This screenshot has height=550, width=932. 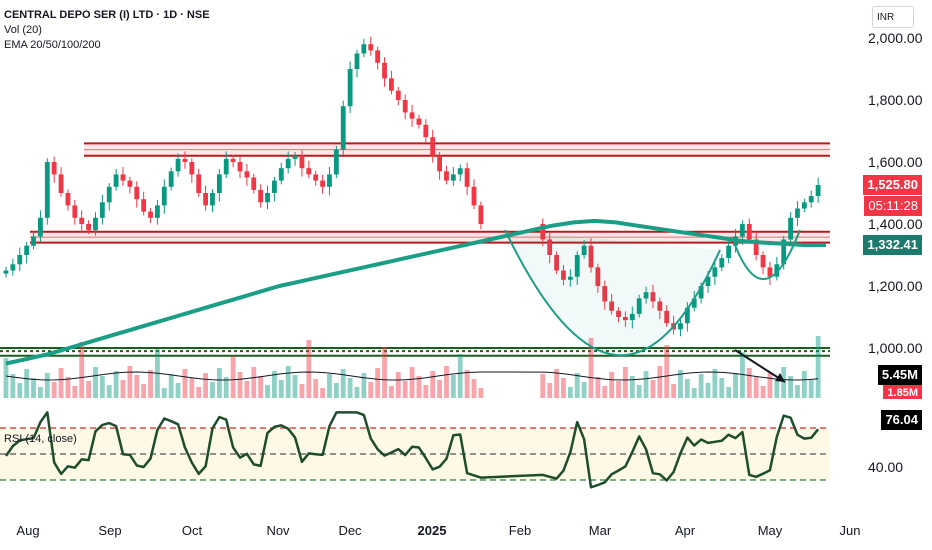 What do you see at coordinates (885, 467) in the screenshot?
I see `rsi-tick-label: 40.00` at bounding box center [885, 467].